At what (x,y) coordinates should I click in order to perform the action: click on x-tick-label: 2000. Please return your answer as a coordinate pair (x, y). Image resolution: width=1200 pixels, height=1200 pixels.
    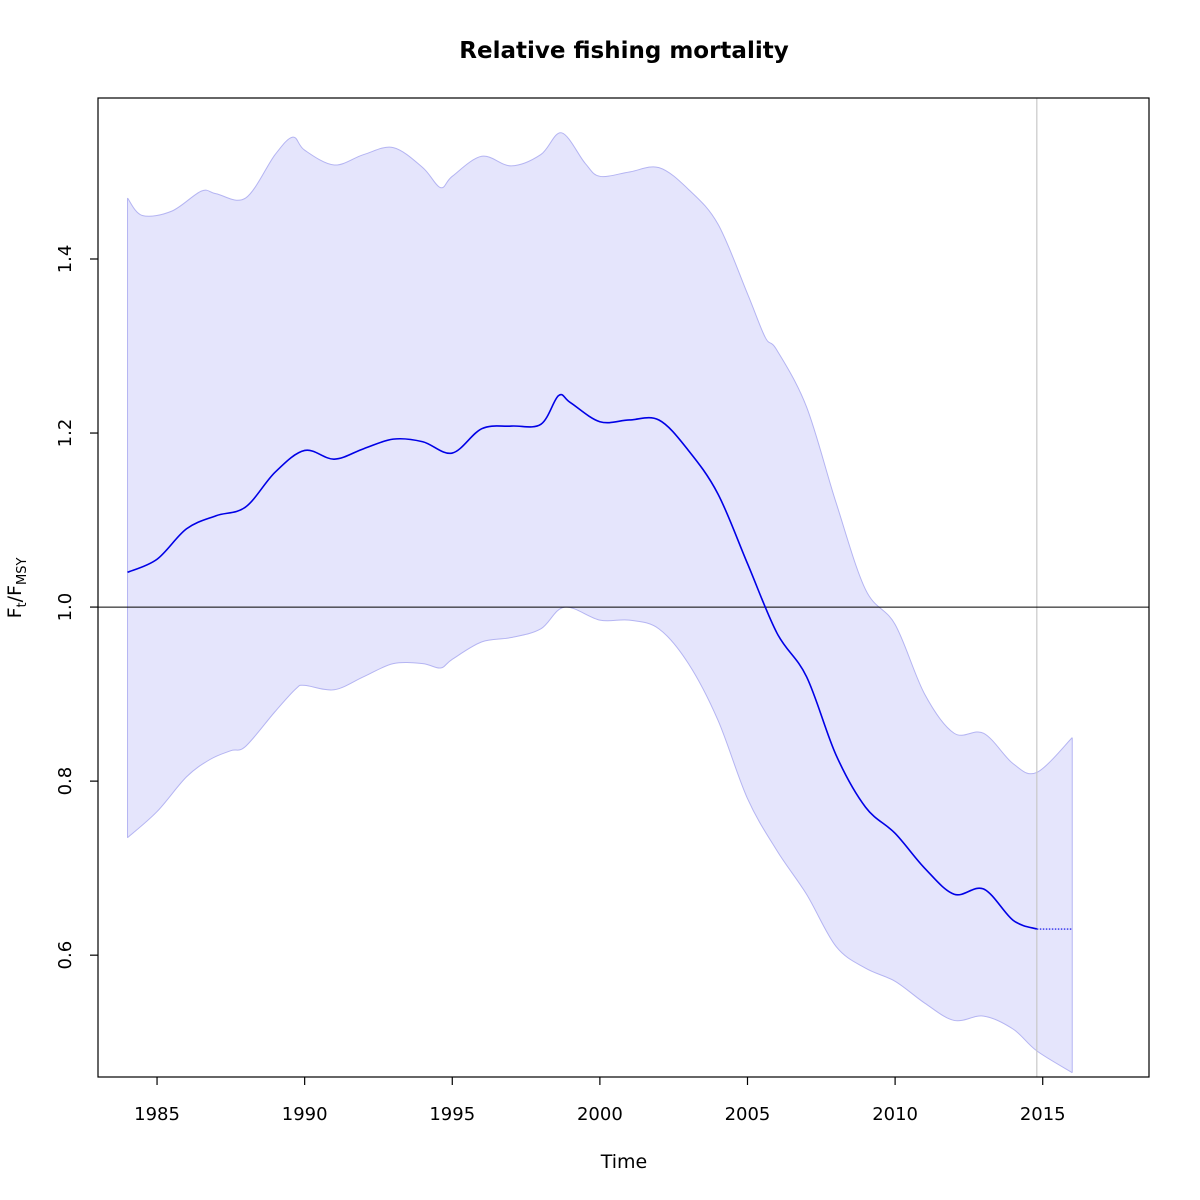
    Looking at the image, I should click on (600, 1114).